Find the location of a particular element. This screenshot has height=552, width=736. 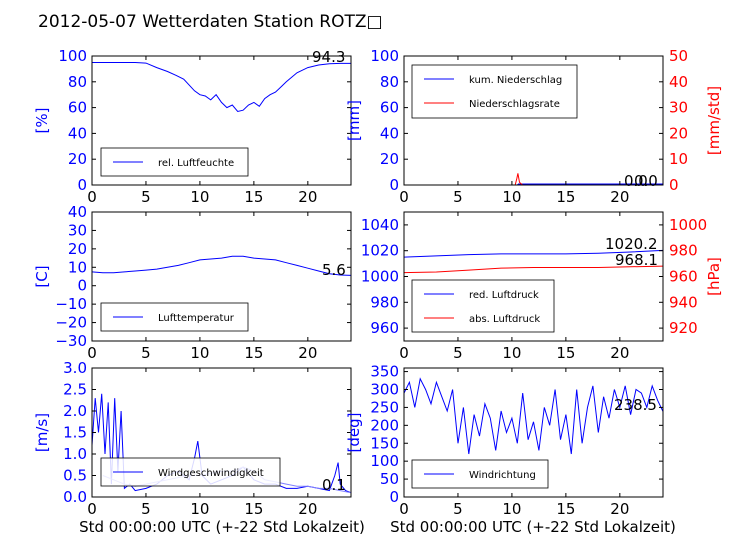

y2-tick-label: 980 is located at coordinates (683, 251).